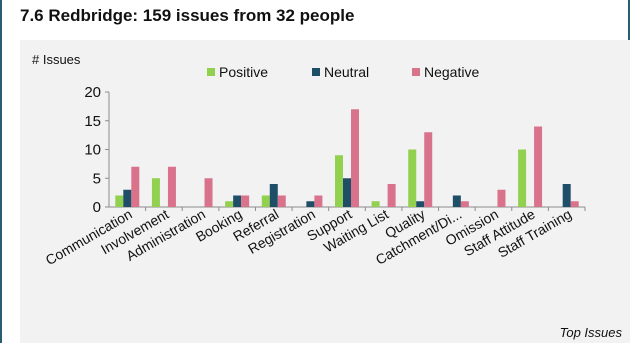 This screenshot has height=343, width=630. What do you see at coordinates (590, 332) in the screenshot?
I see `footer-label: Top Issues` at bounding box center [590, 332].